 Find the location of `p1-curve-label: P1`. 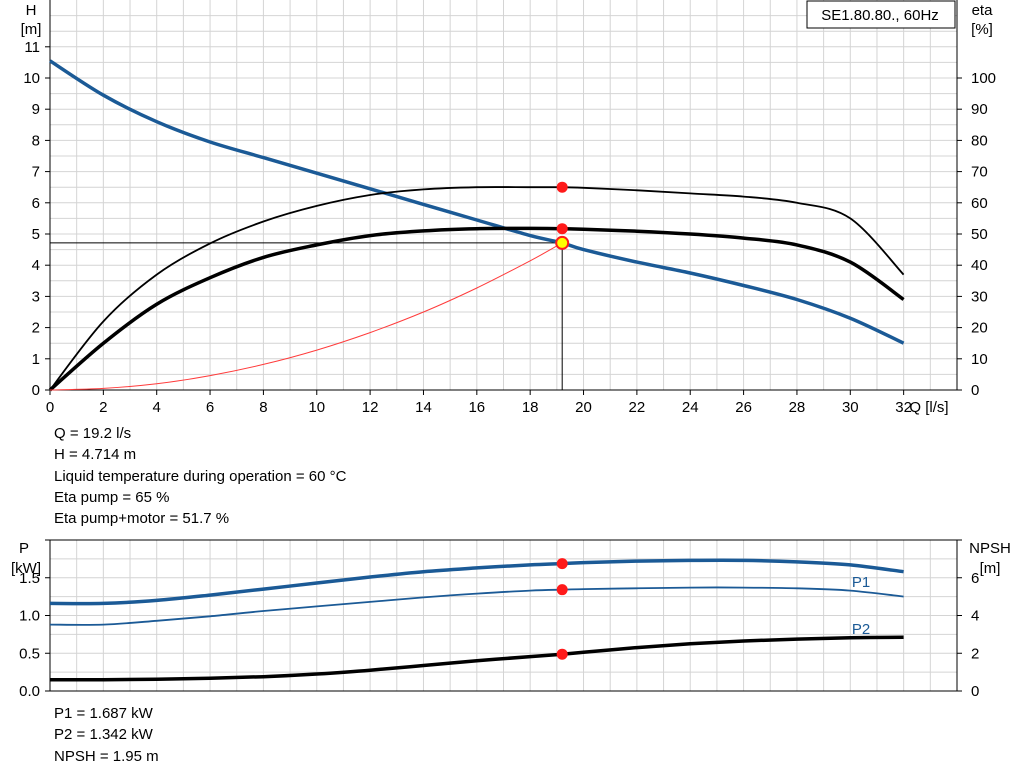

p1-curve-label: P1 is located at coordinates (861, 582).